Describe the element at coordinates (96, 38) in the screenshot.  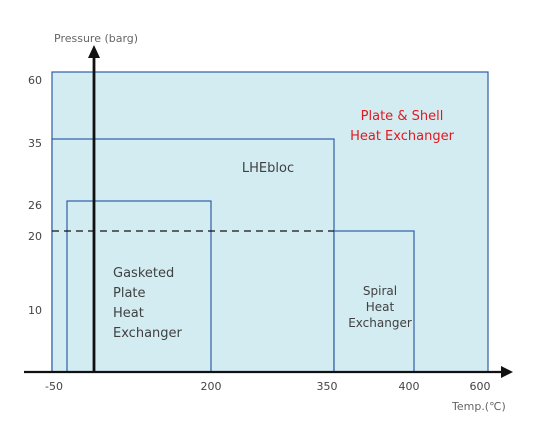
I see `y-axis-title: Pressure (barg)` at that location.